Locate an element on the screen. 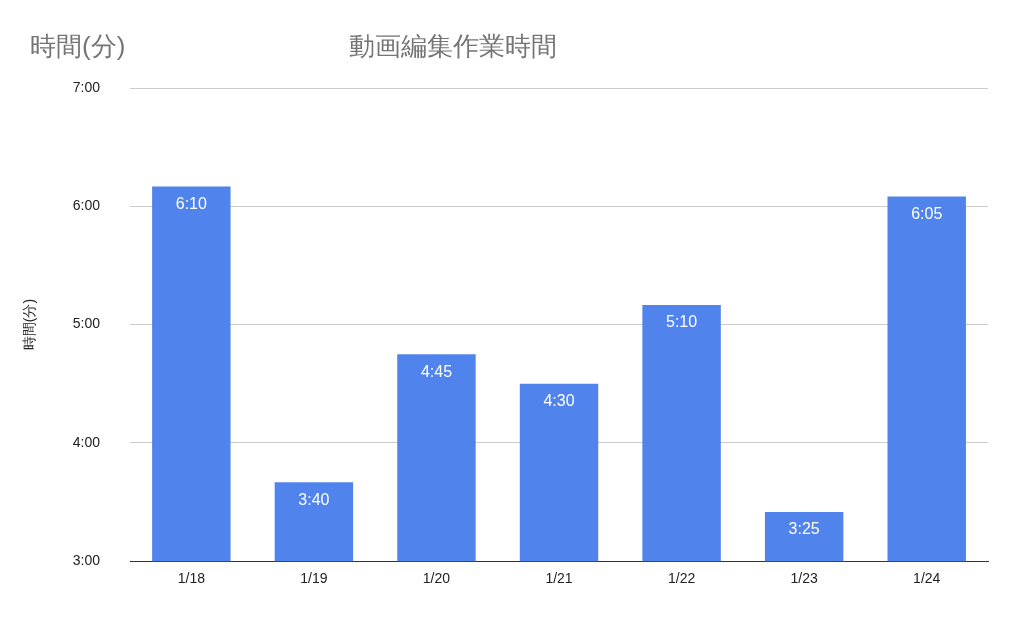  data-label: 4:30 is located at coordinates (559, 401).